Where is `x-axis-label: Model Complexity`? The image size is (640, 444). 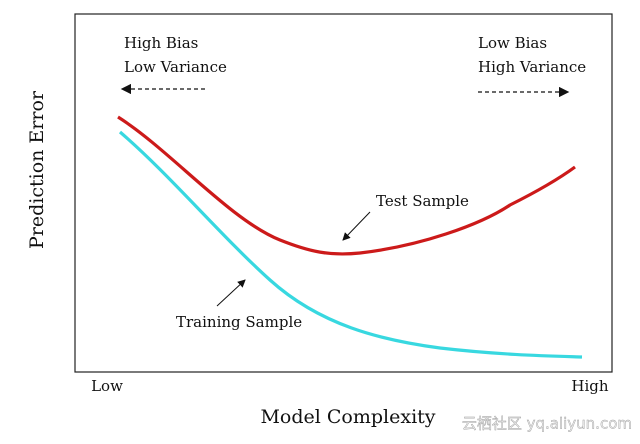
x-axis-label: Model Complexity is located at coordinates (347, 417).